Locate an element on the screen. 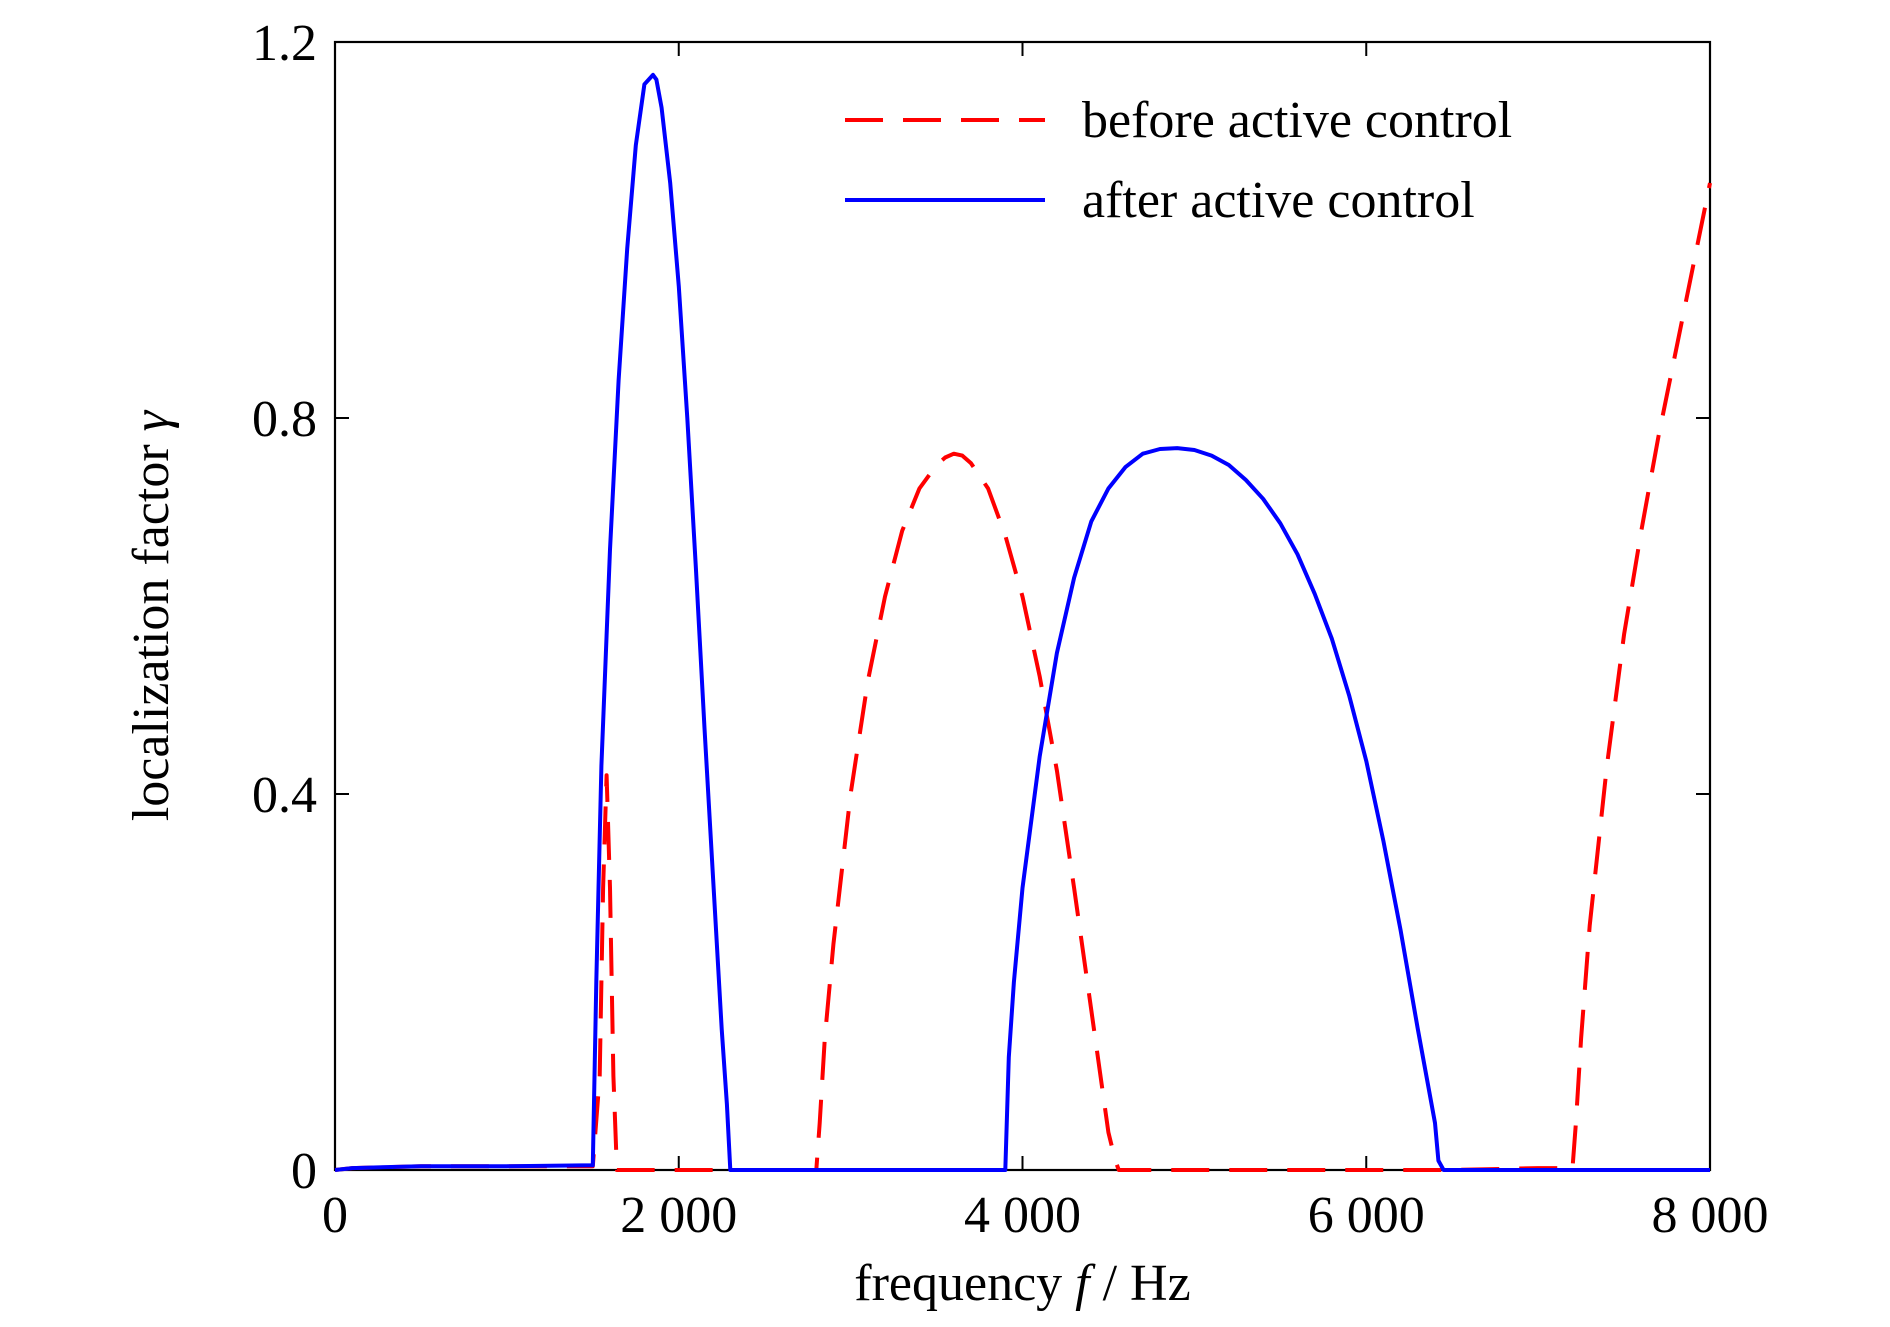 Image resolution: width=1890 pixels, height=1327 pixels. y-tick-label-2: 0.8 is located at coordinates (284, 419).